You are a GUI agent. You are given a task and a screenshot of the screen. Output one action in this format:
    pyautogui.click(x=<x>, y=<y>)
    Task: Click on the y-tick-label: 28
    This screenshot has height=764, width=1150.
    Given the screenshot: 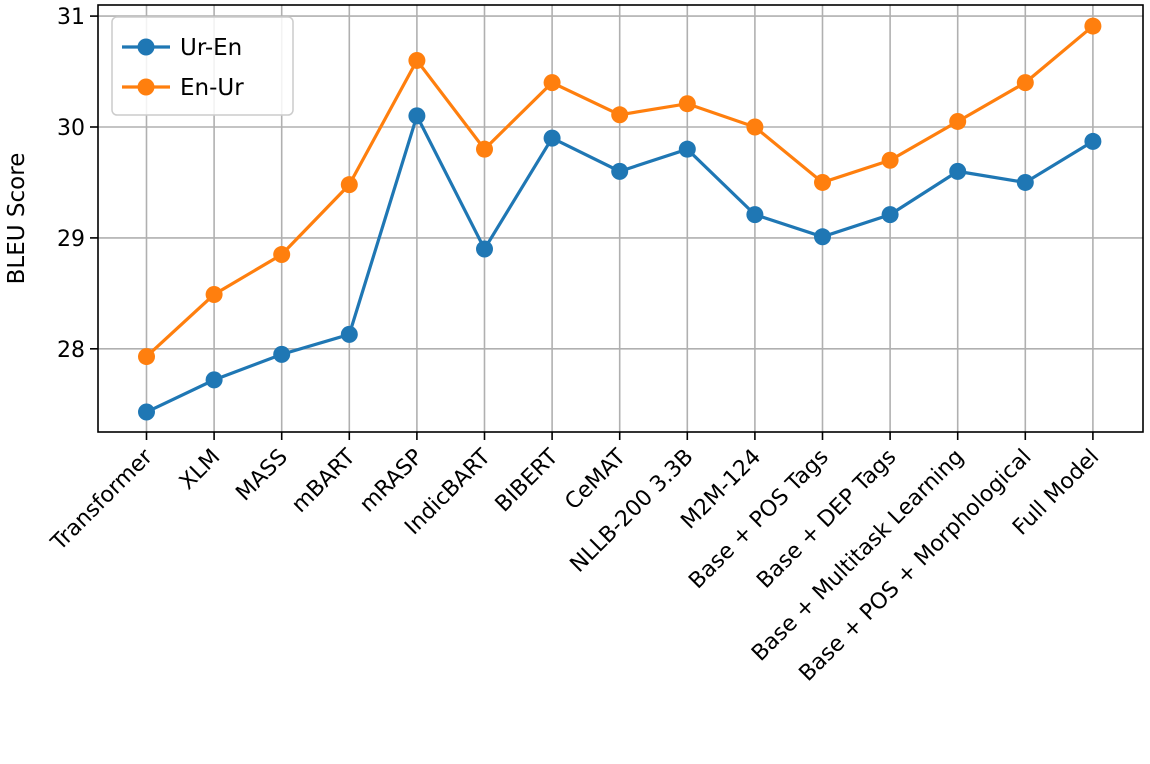 What is the action you would take?
    pyautogui.click(x=71, y=350)
    